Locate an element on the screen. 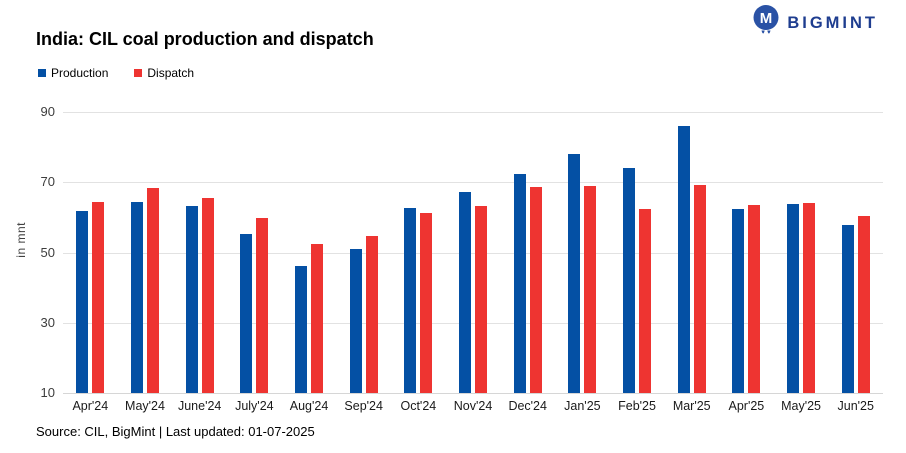 The height and width of the screenshot is (453, 906). x-tick-label: Jun'25 is located at coordinates (855, 406).